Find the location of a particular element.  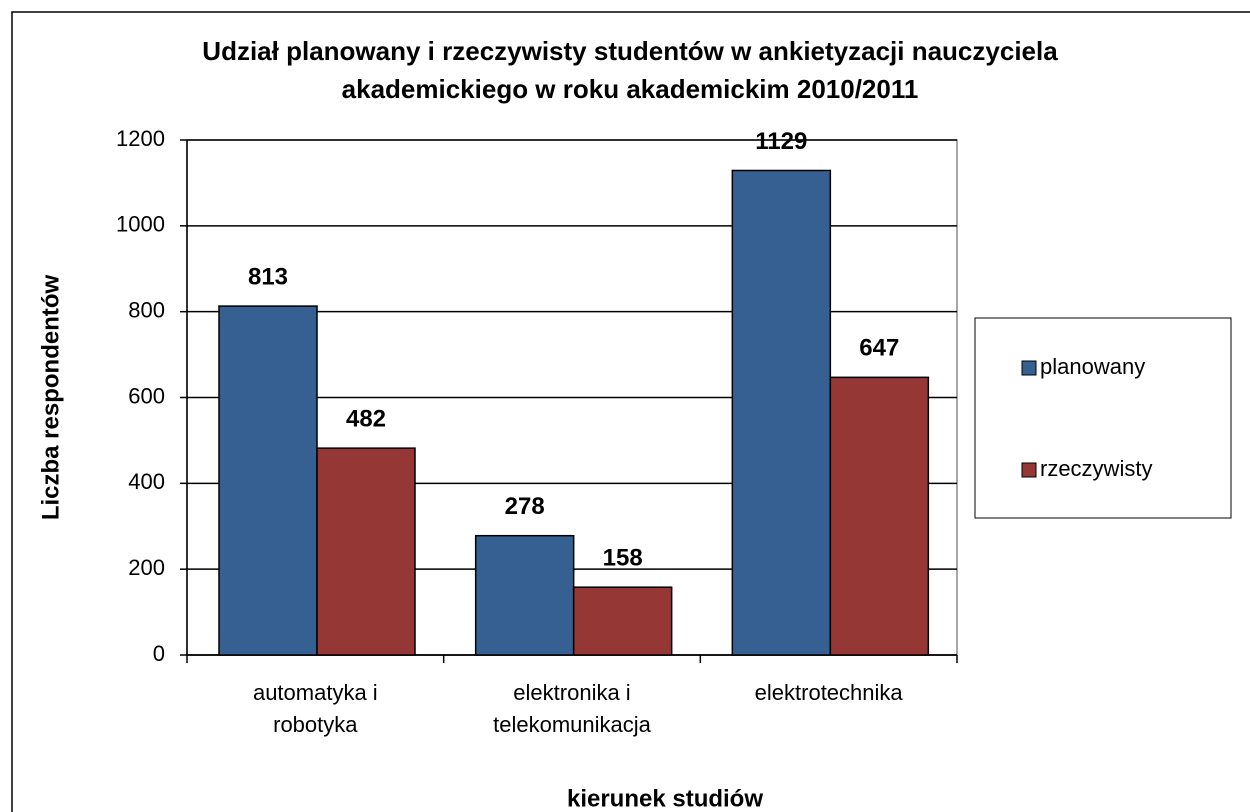

y-tick-label: 400 is located at coordinates (146, 481).